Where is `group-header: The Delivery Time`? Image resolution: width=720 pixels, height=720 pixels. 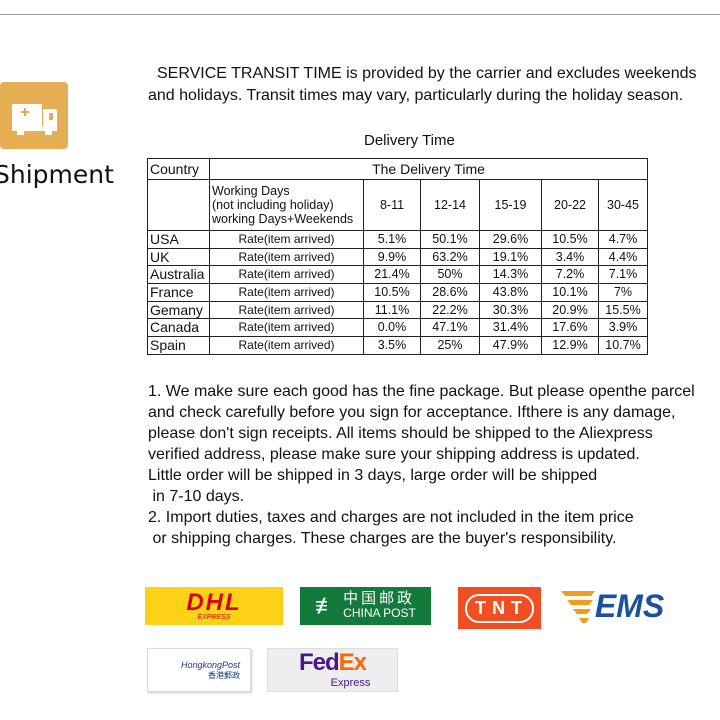
group-header: The Delivery Time is located at coordinates (428, 169).